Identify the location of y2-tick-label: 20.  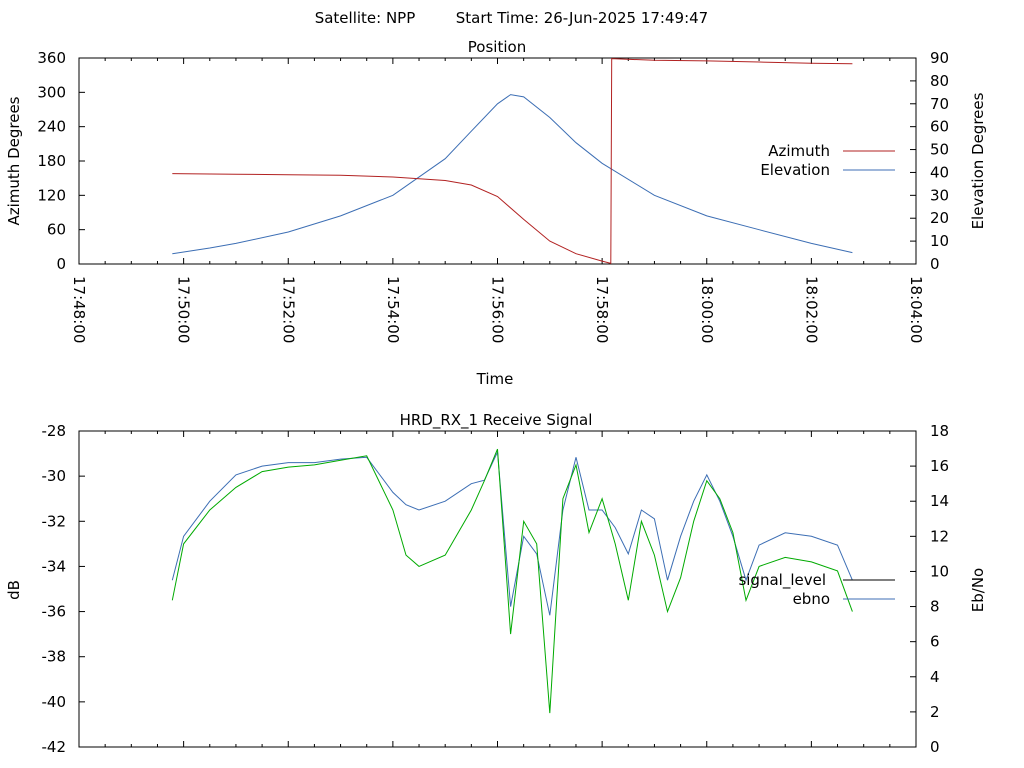
(939, 218).